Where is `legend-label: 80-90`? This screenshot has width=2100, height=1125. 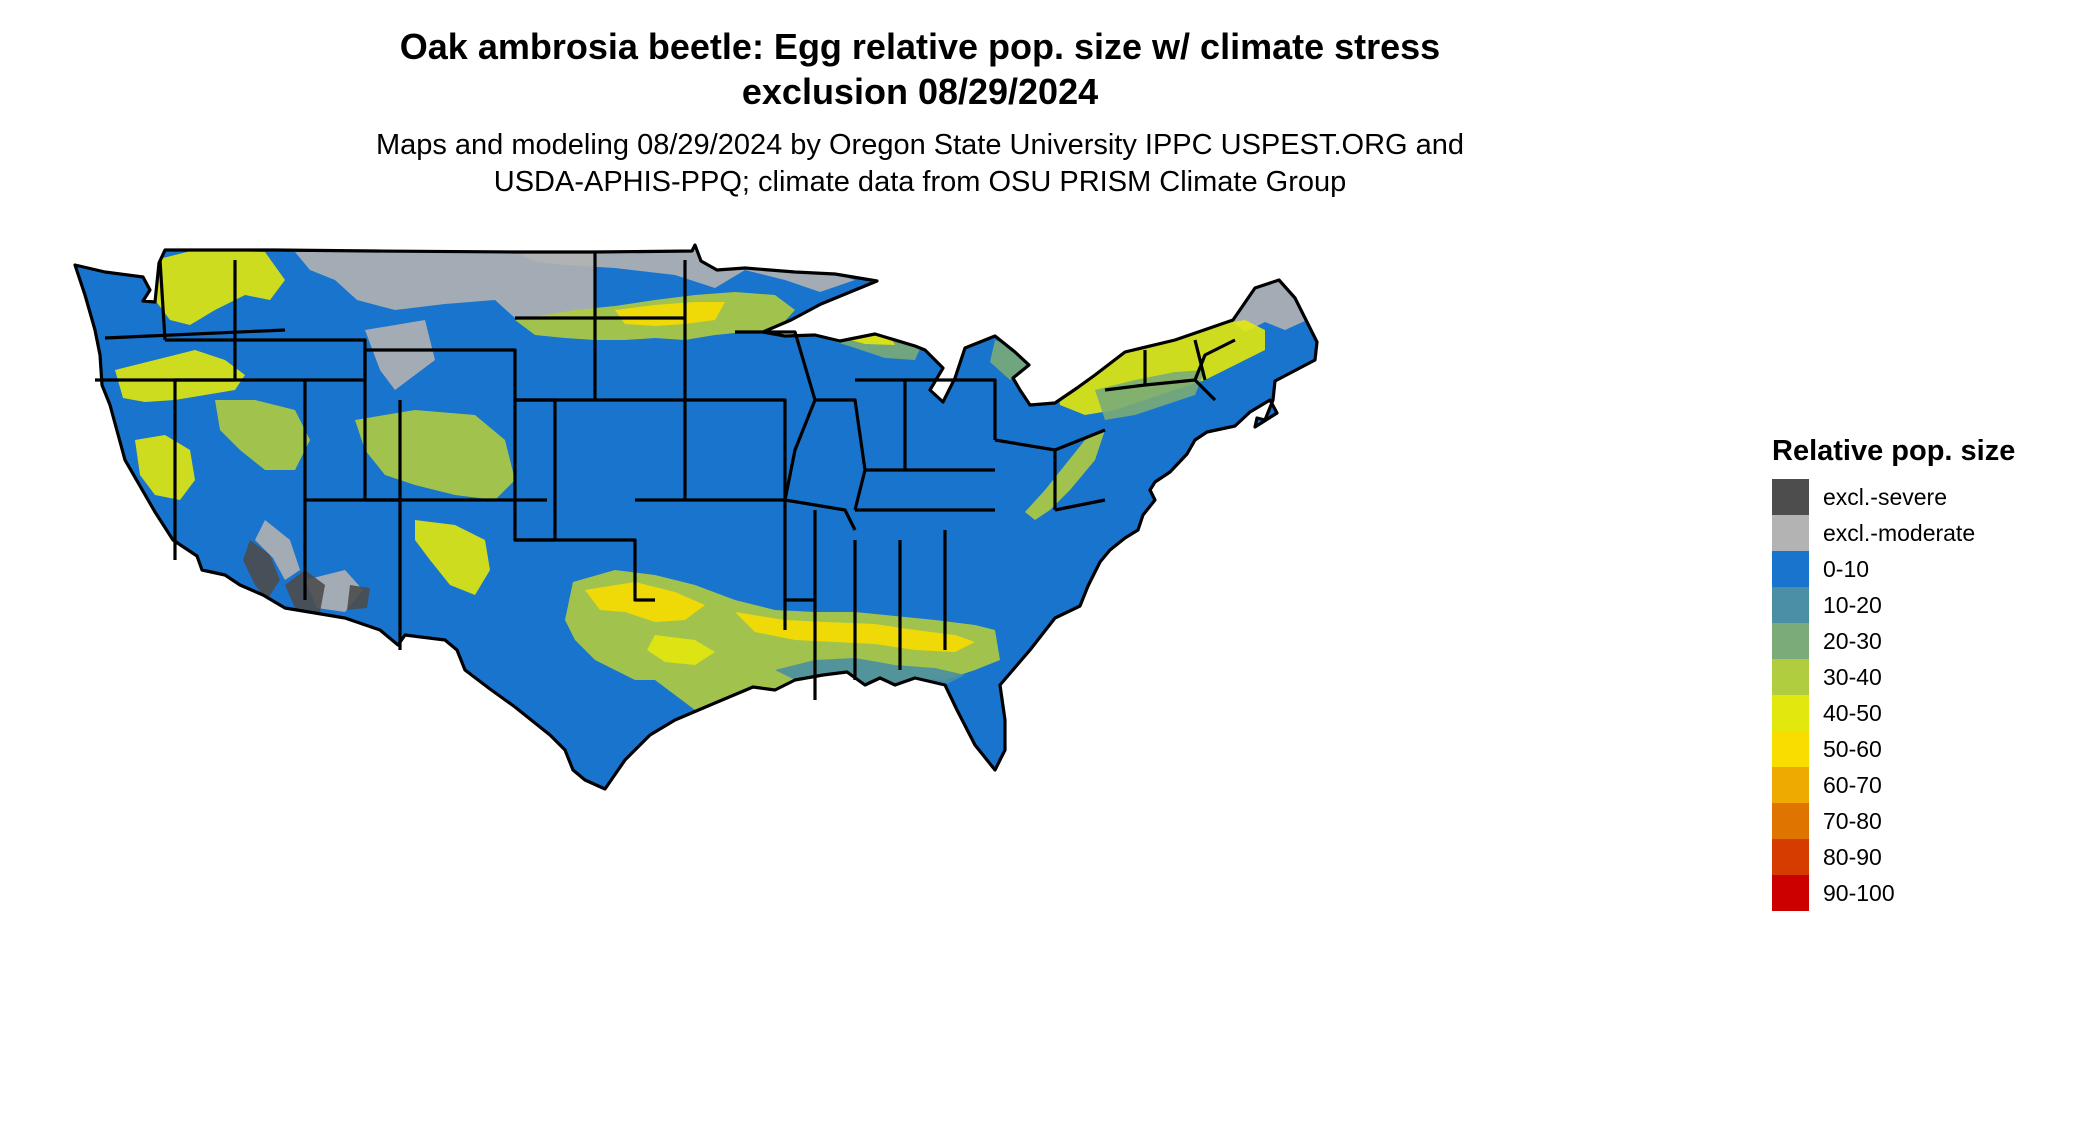 legend-label: 80-90 is located at coordinates (1852, 856).